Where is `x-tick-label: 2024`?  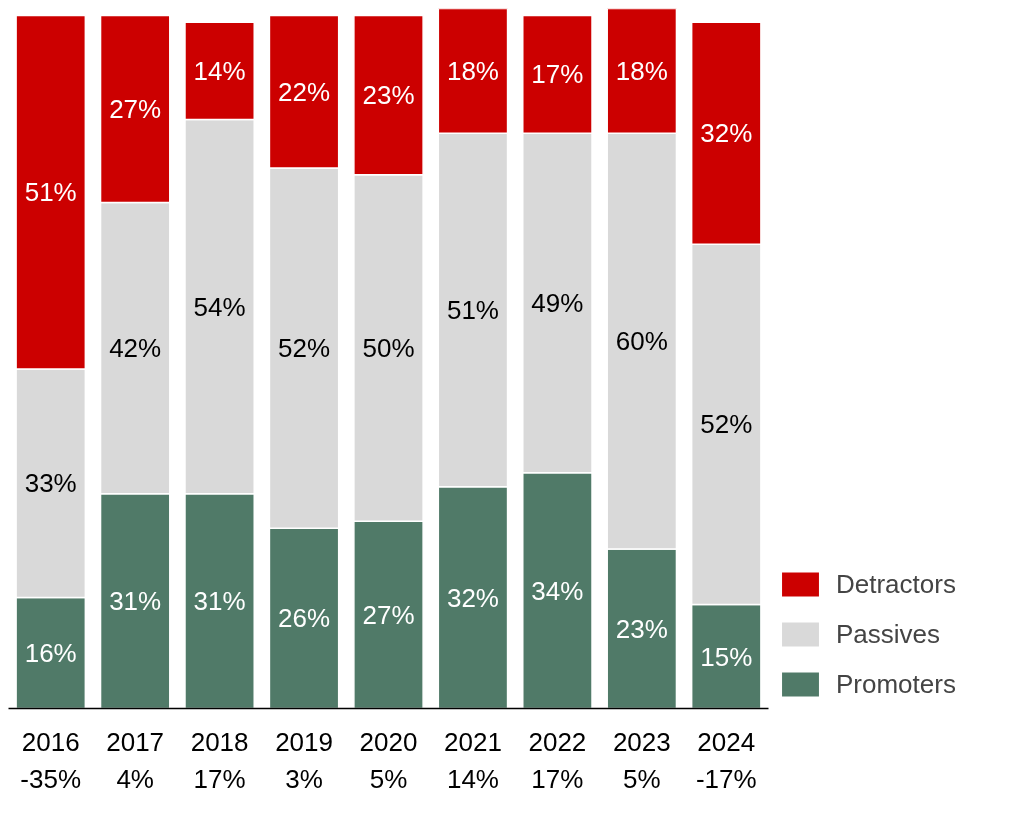
x-tick-label: 2024 is located at coordinates (726, 741).